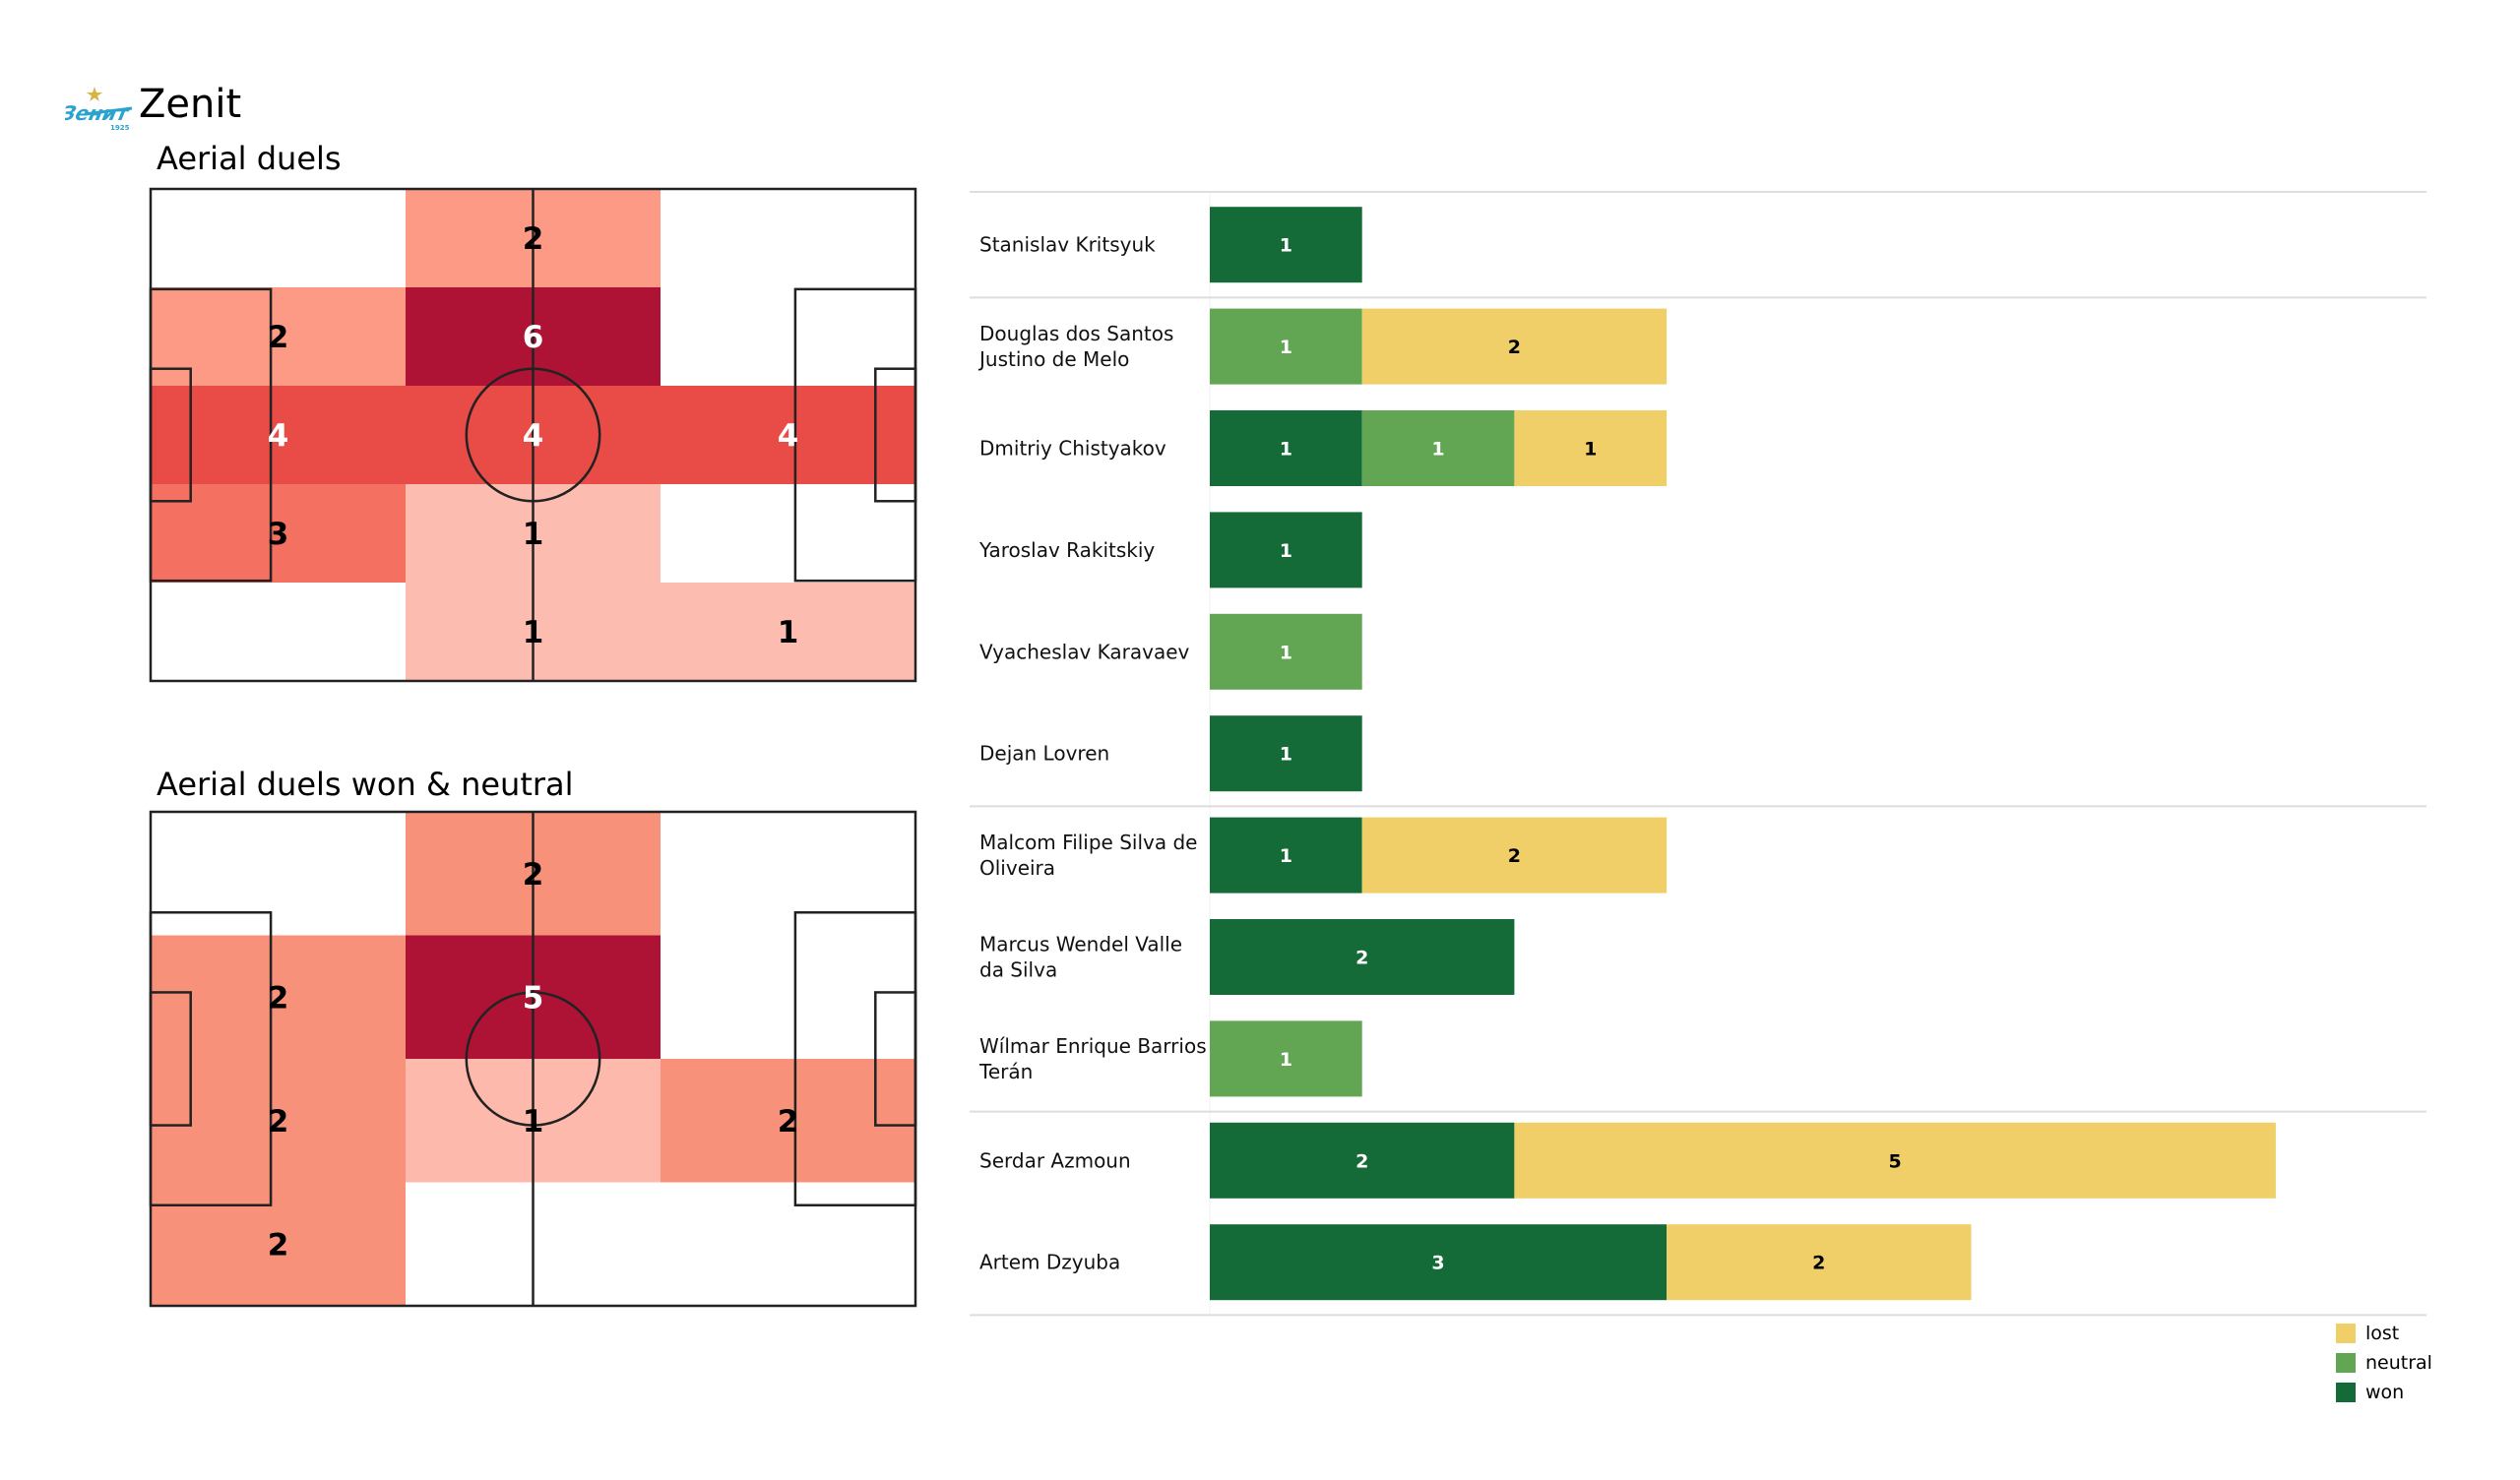 The width and height of the screenshot is (2520, 1480). Describe the element at coordinates (94, 94) in the screenshot. I see `star-icon` at that location.